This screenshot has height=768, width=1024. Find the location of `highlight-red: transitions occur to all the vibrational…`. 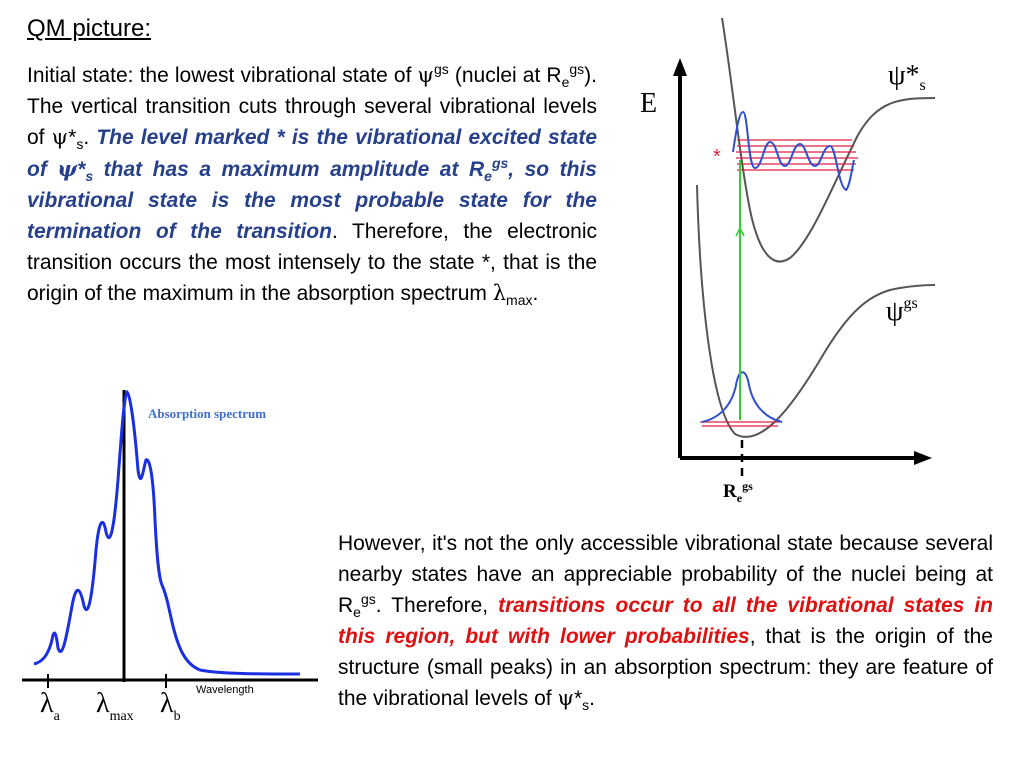

highlight-red: transitions occur to all the vibrational… is located at coordinates (665, 621).